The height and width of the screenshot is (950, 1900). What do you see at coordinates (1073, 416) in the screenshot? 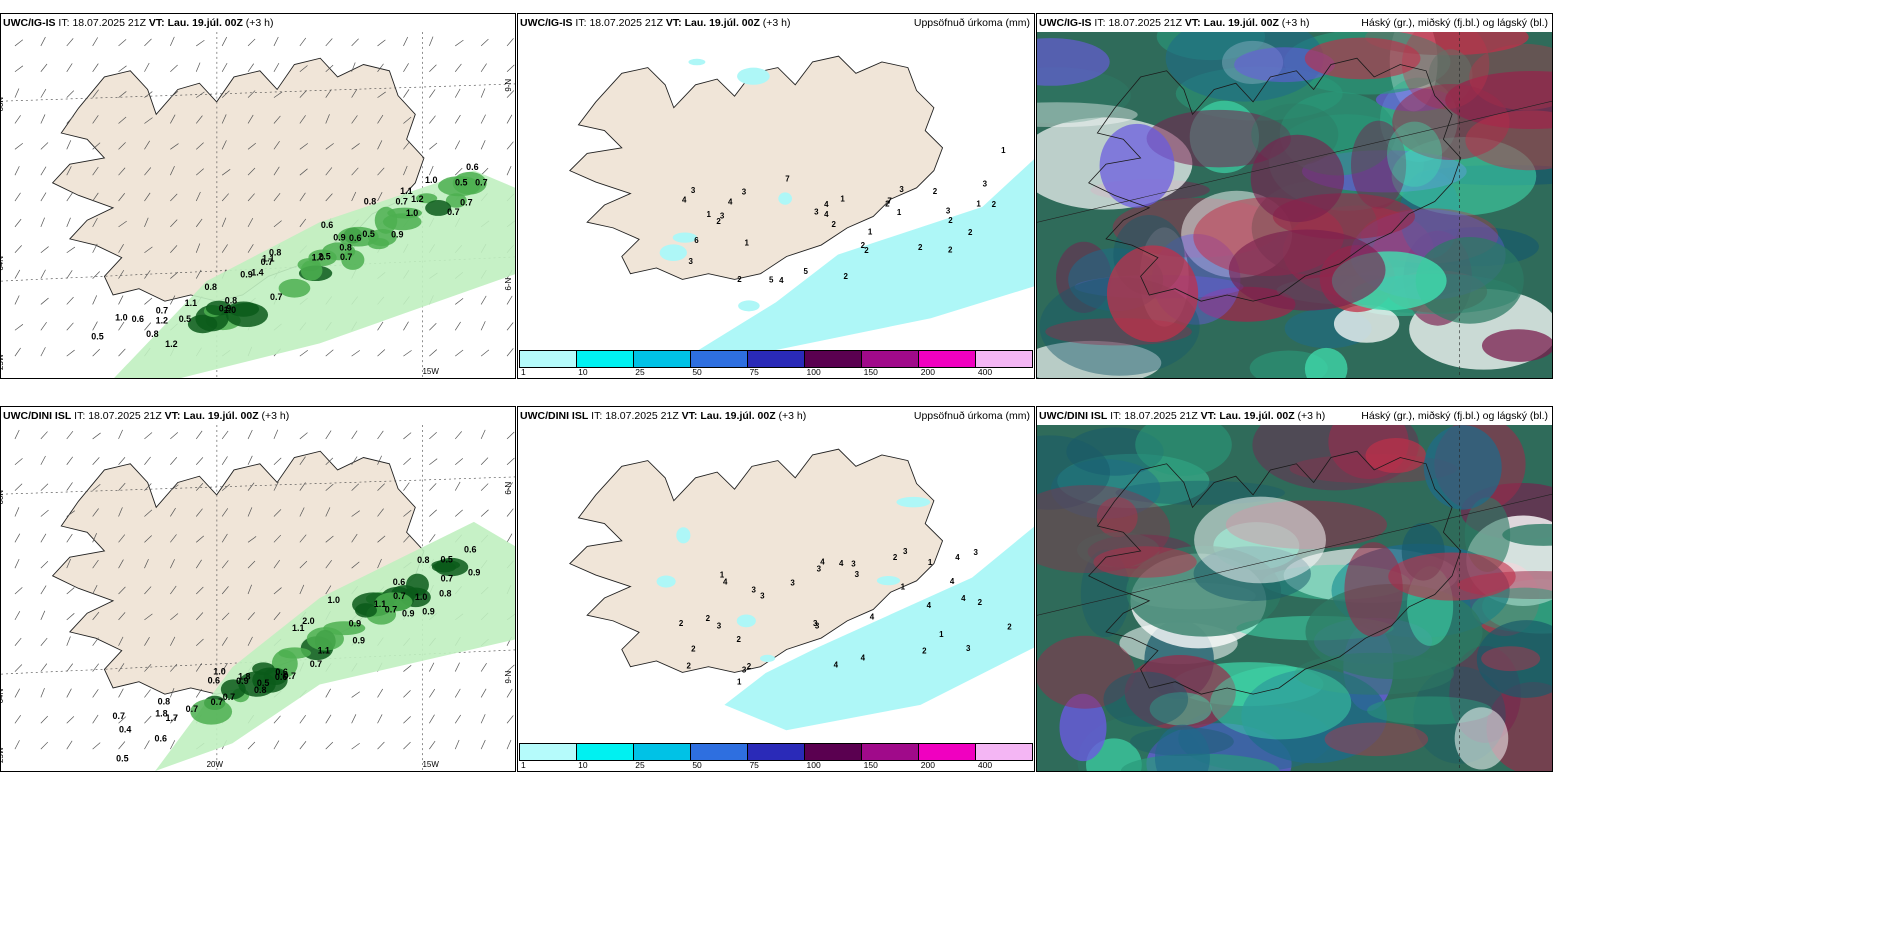
I see `model-name: UWC/DINI ISL` at bounding box center [1073, 416].